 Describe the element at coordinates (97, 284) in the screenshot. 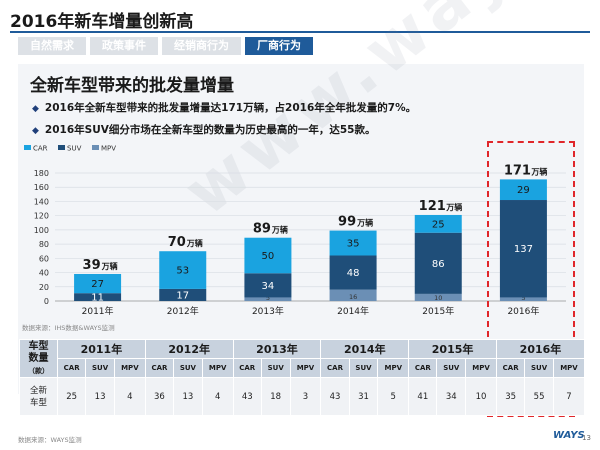

I see `data-label-car-2011: 27` at that location.